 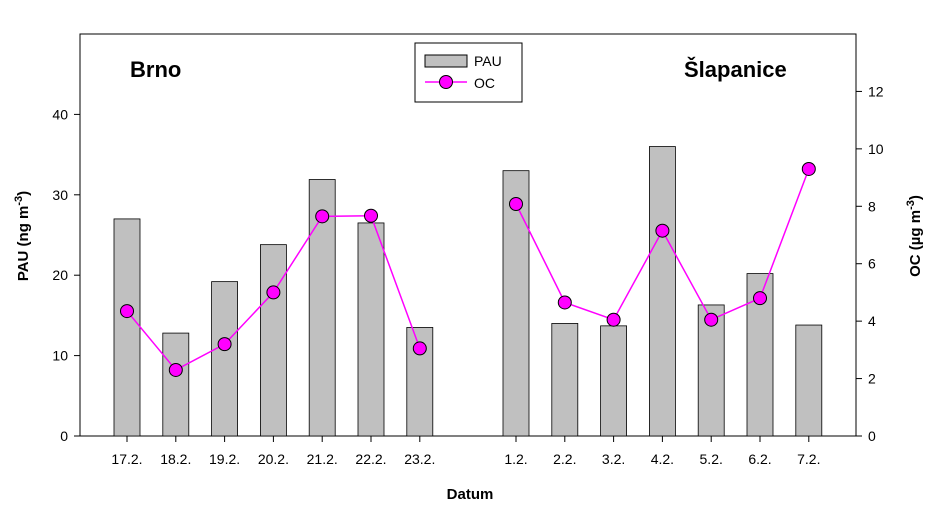 What do you see at coordinates (22, 236) in the screenshot?
I see `y-axis-left-title: PAU (ng m-3)` at bounding box center [22, 236].